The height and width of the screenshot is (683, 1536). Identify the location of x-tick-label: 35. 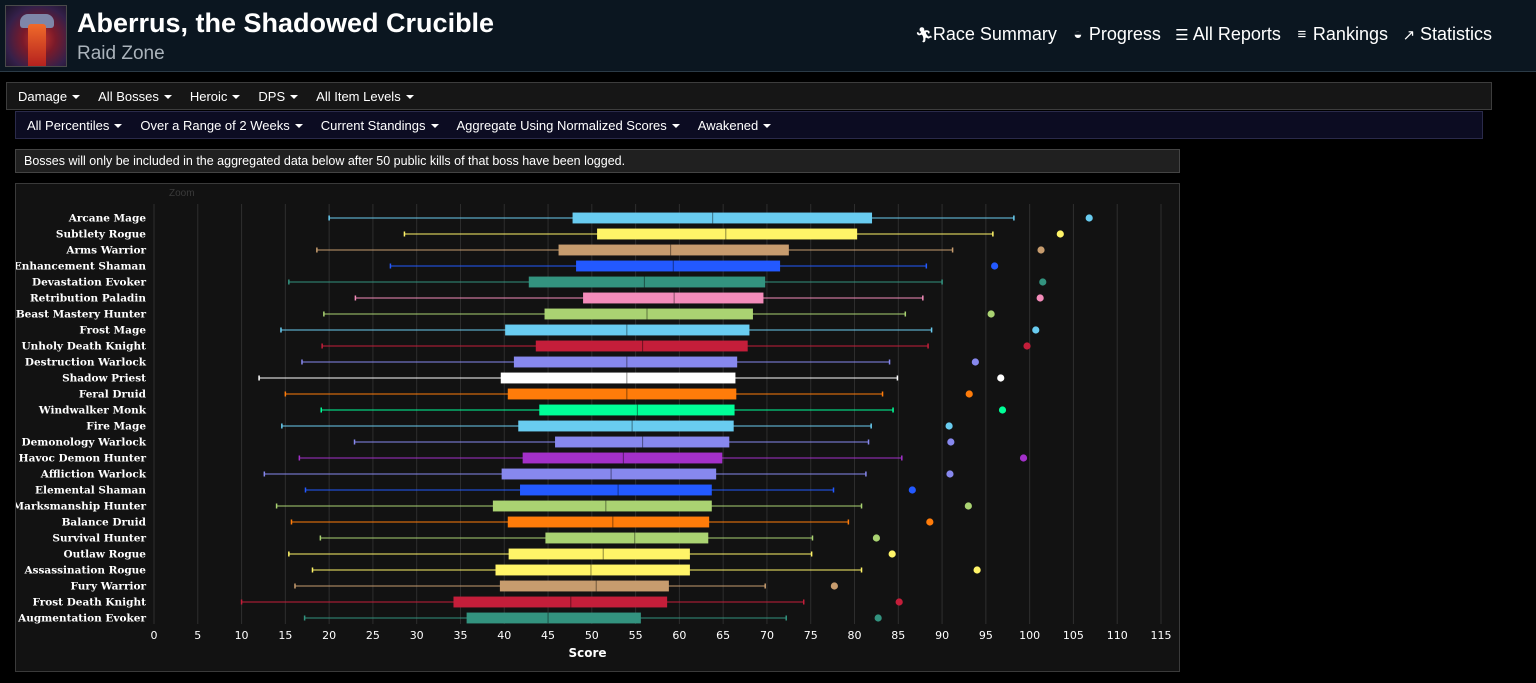
(460, 635).